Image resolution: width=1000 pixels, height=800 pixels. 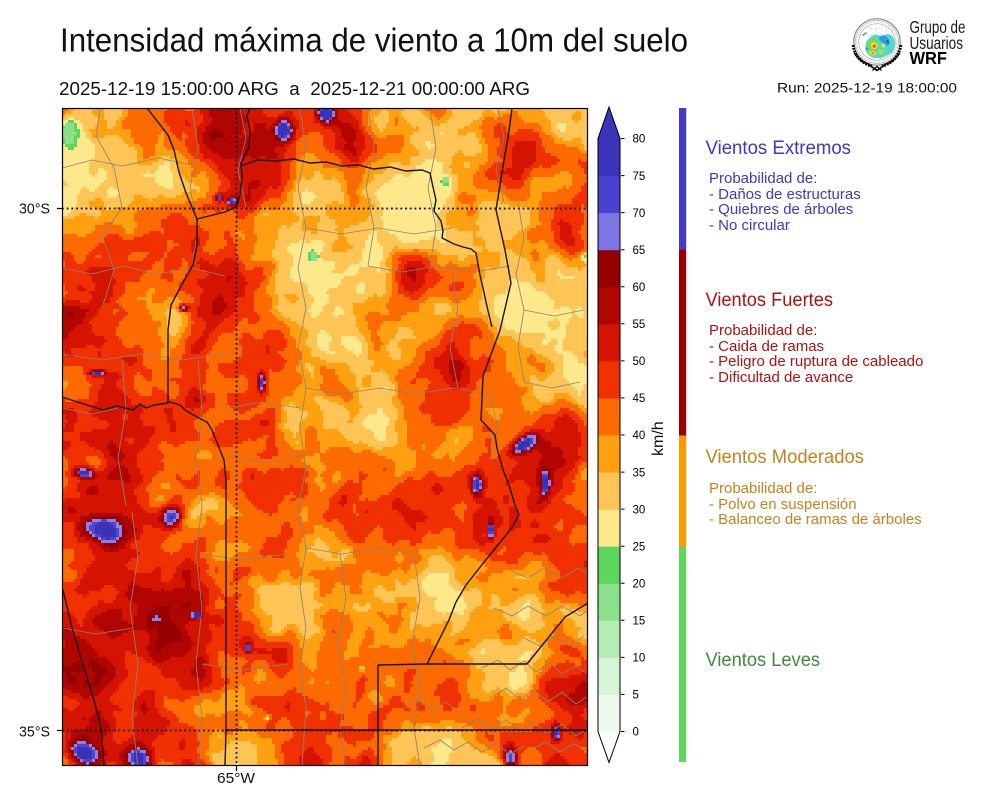 What do you see at coordinates (635, 696) in the screenshot?
I see `svg-text: 5` at bounding box center [635, 696].